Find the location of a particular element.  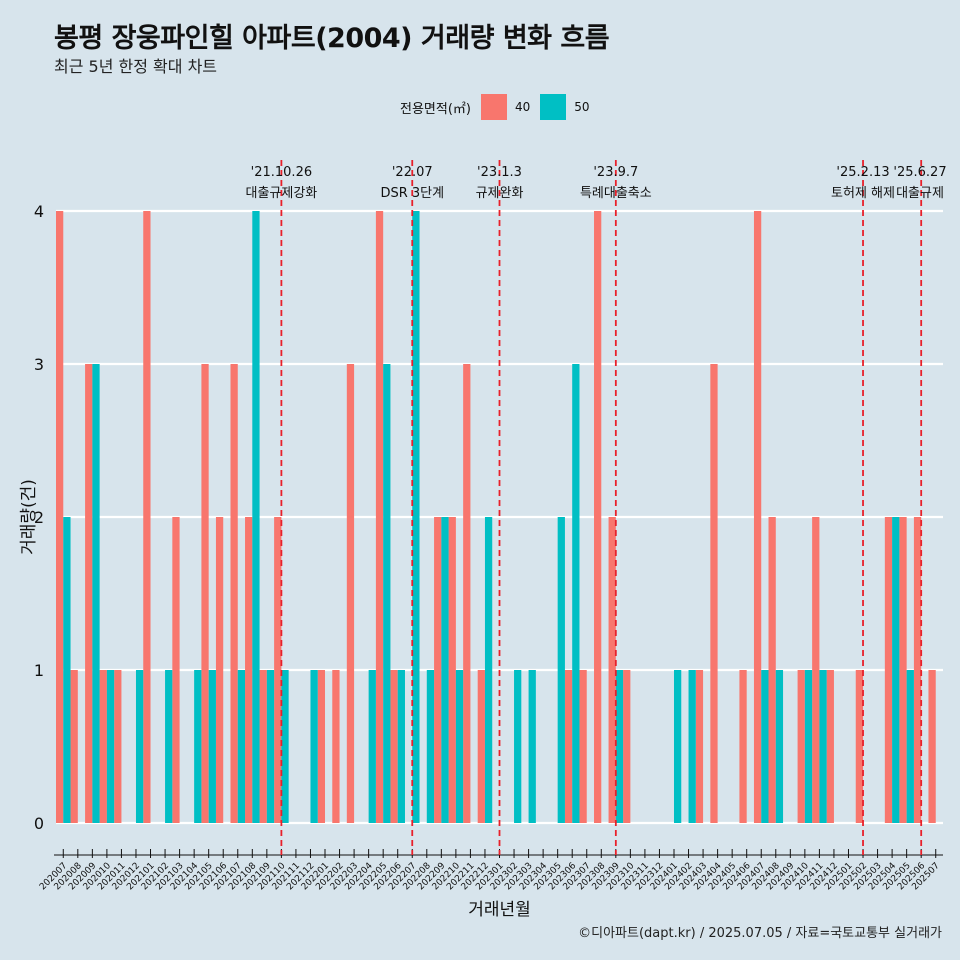

event-date-4: '25.2.13 is located at coordinates (862, 172).